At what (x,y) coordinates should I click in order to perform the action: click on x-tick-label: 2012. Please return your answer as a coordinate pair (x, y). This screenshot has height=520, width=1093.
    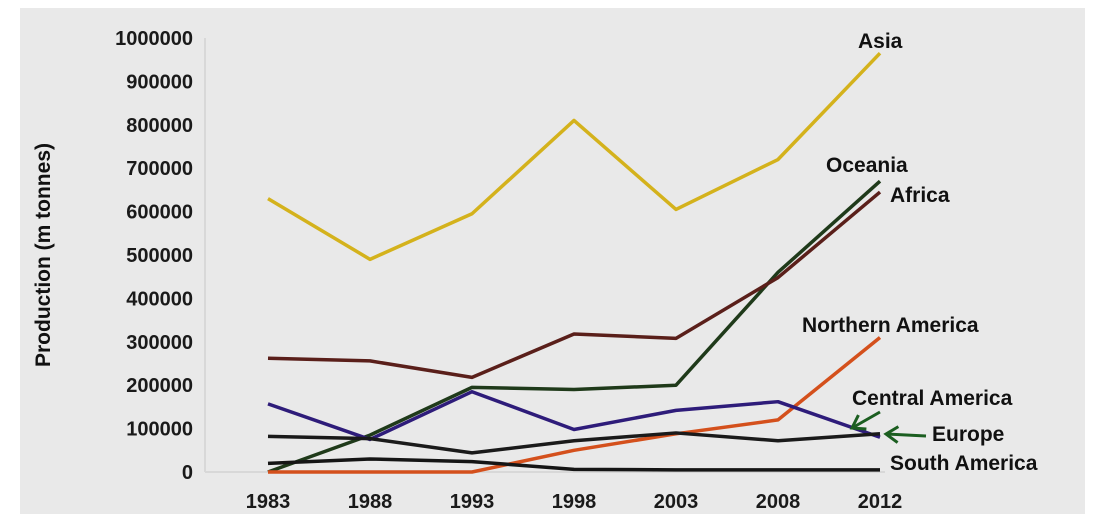
    Looking at the image, I should click on (880, 502).